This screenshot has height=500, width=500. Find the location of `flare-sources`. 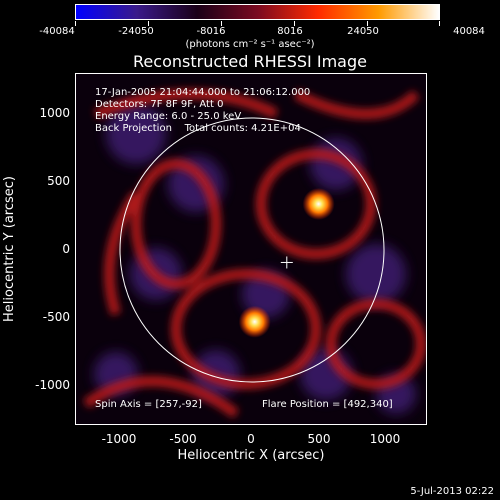

flare-sources is located at coordinates (286, 262).